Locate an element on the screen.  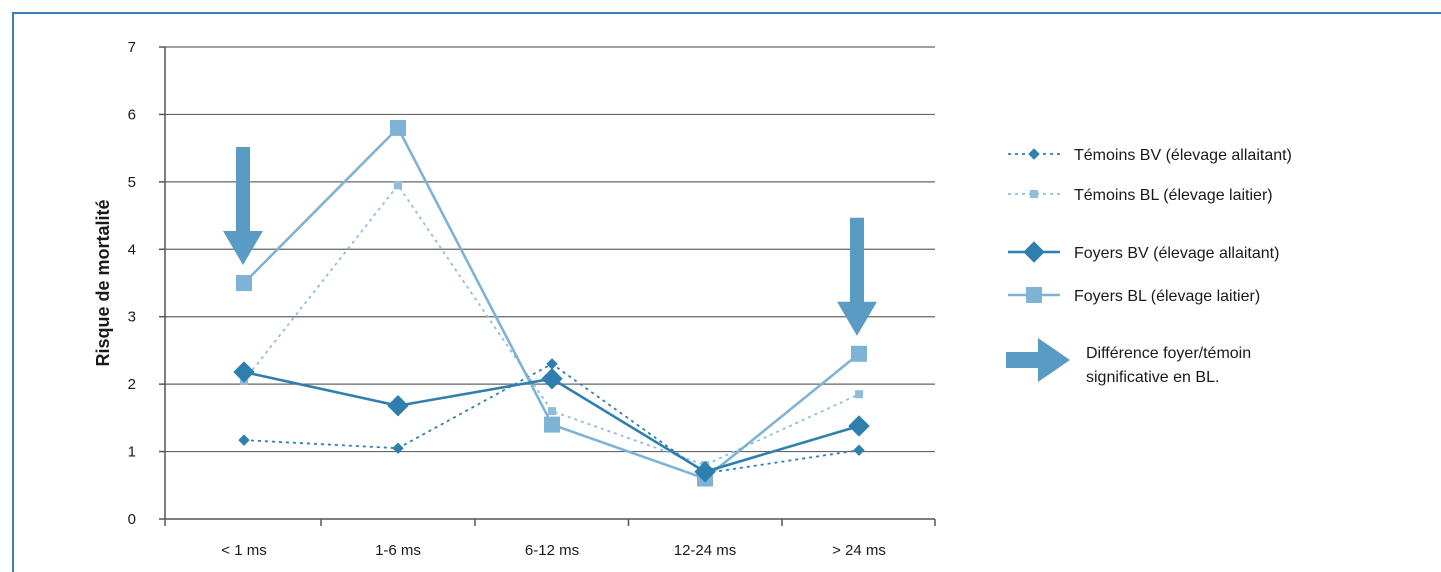
y-axis-label: Risque de mortalité is located at coordinates (103, 282).